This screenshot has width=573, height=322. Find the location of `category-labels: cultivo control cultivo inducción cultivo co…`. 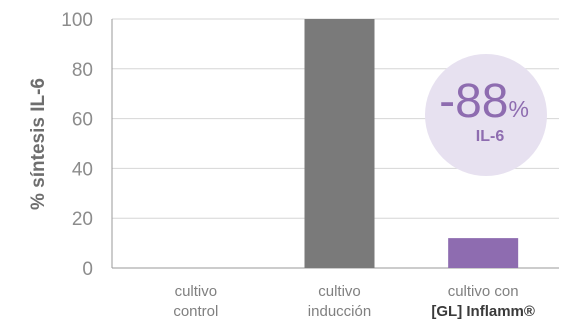

category-labels: cultivo control cultivo inducción cultivo co… is located at coordinates (354, 301).